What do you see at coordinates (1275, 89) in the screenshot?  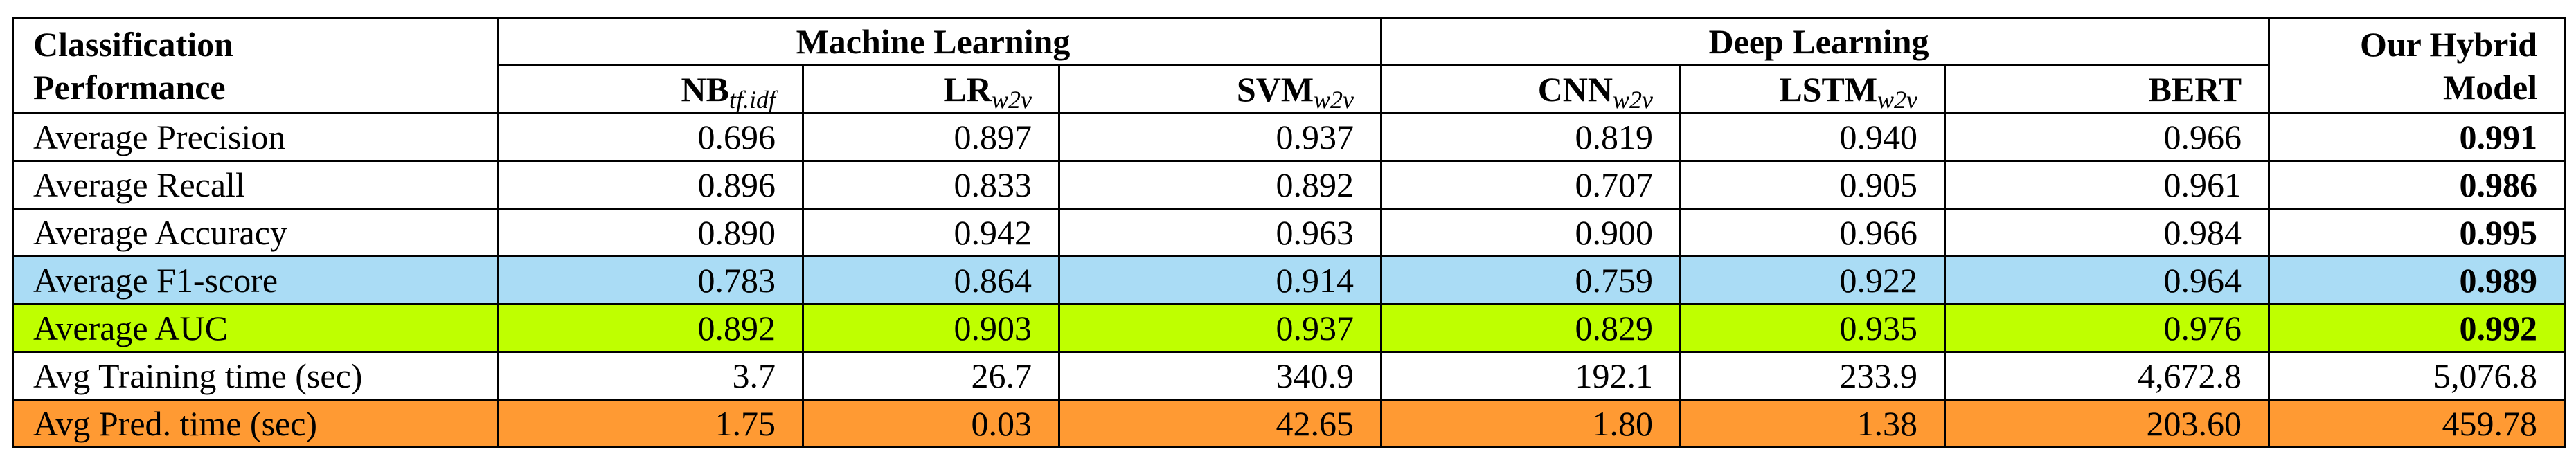 I see `column-name: SVM` at bounding box center [1275, 89].